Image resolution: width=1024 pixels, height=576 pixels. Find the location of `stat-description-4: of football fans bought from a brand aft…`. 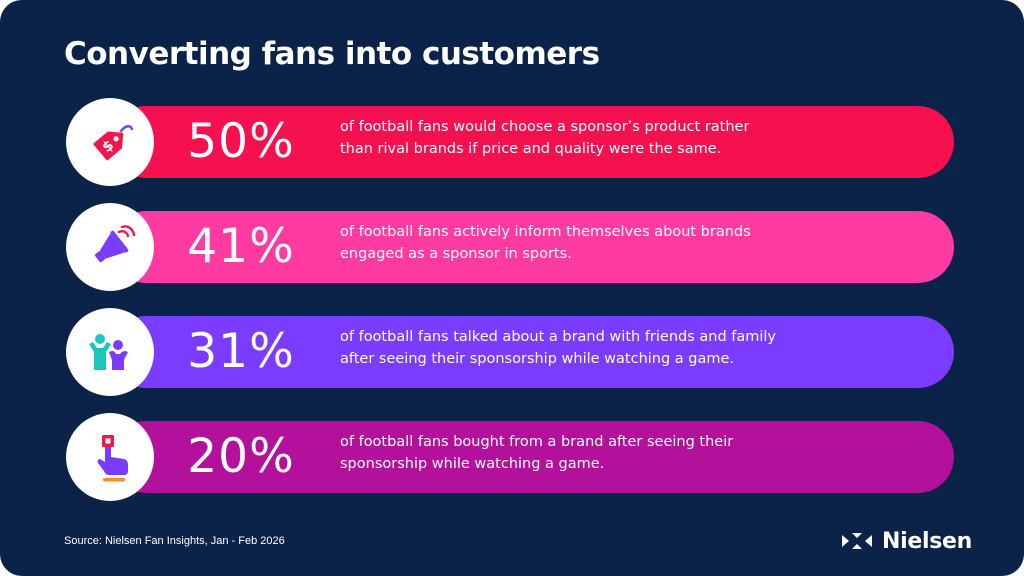

stat-description-4: of football fans bought from a brand aft… is located at coordinates (610, 453).